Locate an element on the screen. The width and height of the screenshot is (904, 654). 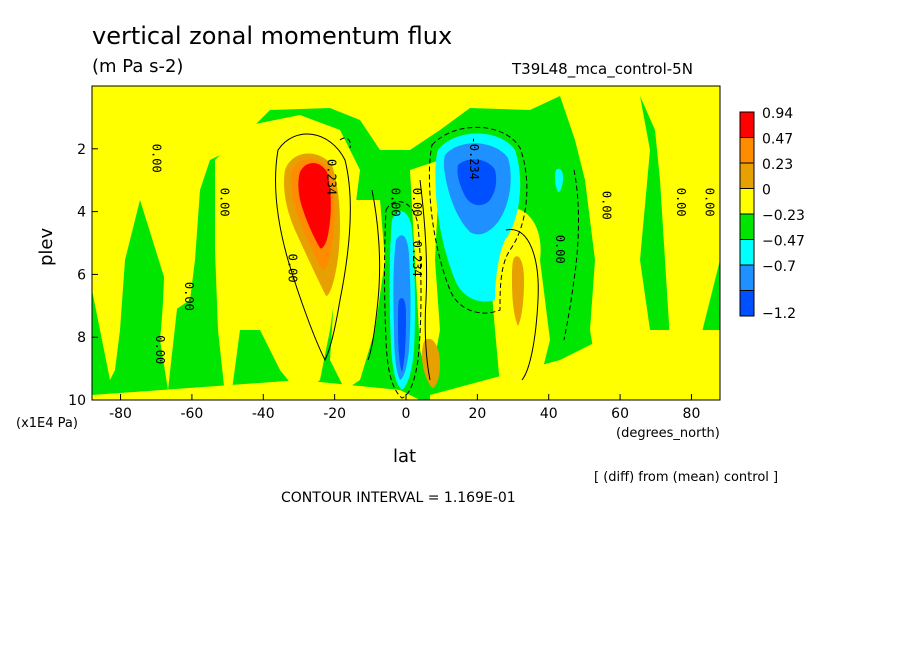
x-tick-label: 20 is located at coordinates (477, 414).